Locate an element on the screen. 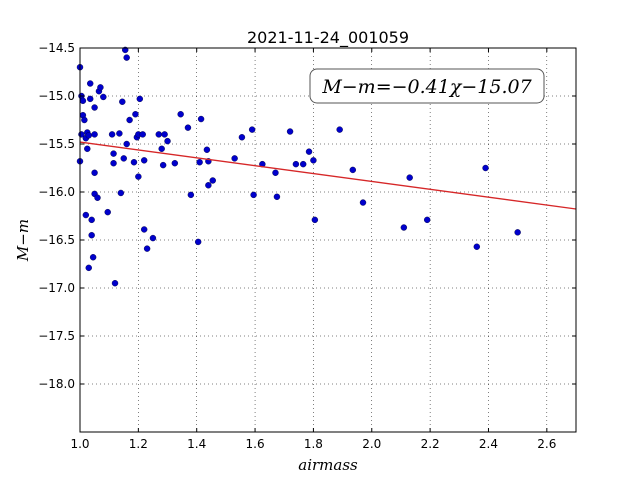 This screenshot has height=480, width=640. y-tick-label: −15.5 is located at coordinates (56, 144).